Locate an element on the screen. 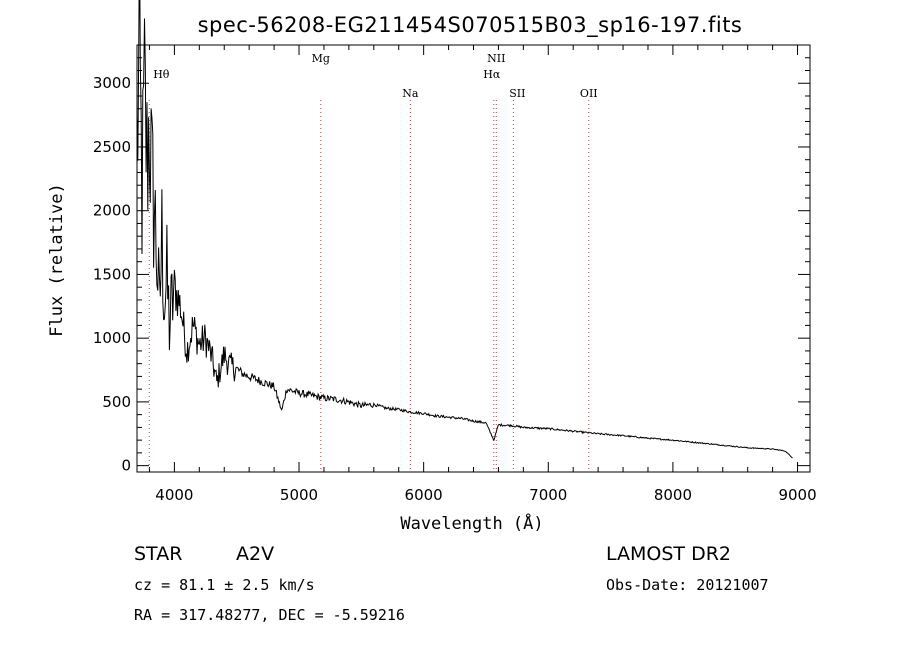  obs-date-label: Obs-Date: 20121007 is located at coordinates (687, 585).